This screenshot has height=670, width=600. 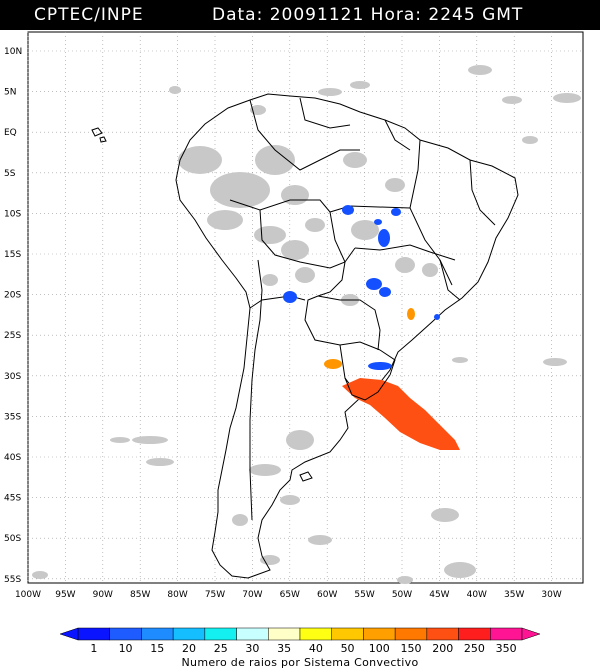 I want to click on lat-tick-label: 25S, so click(x=12, y=336).